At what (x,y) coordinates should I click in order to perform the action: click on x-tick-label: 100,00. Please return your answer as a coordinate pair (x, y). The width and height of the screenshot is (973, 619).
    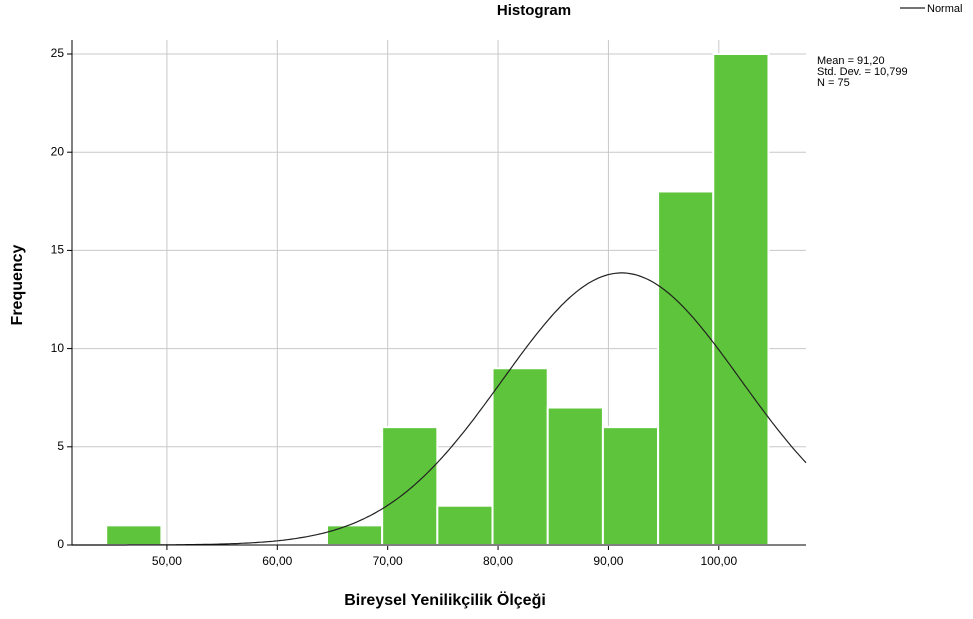
    Looking at the image, I should click on (718, 561).